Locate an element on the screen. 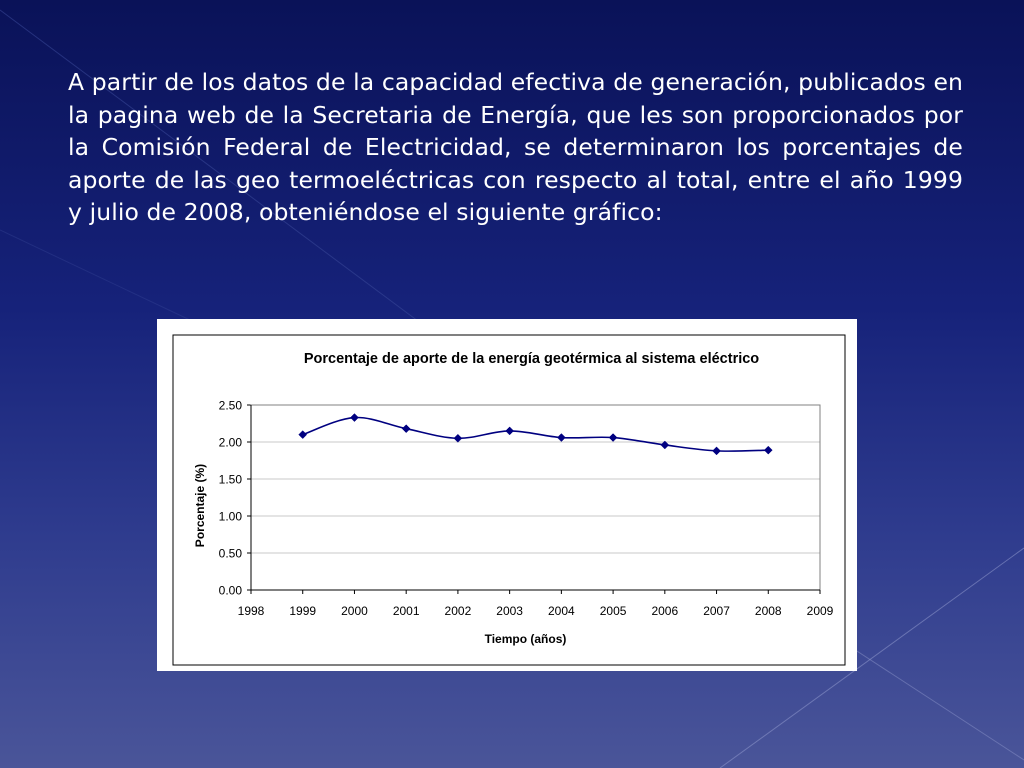 Image resolution: width=1024 pixels, height=768 pixels. x-tick-label: 1999 is located at coordinates (302, 611).